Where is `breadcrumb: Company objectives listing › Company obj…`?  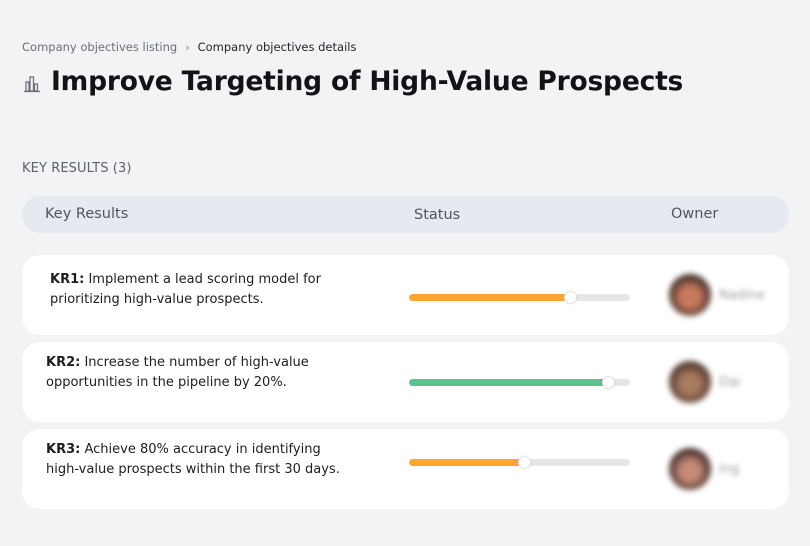 breadcrumb: Company objectives listing › Company obj… is located at coordinates (189, 47).